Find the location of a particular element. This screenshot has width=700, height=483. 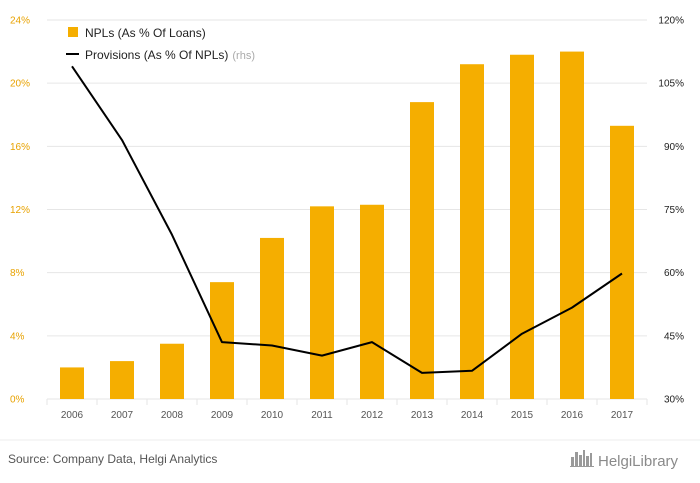

right-axis-tick-label: 60% is located at coordinates (674, 273).